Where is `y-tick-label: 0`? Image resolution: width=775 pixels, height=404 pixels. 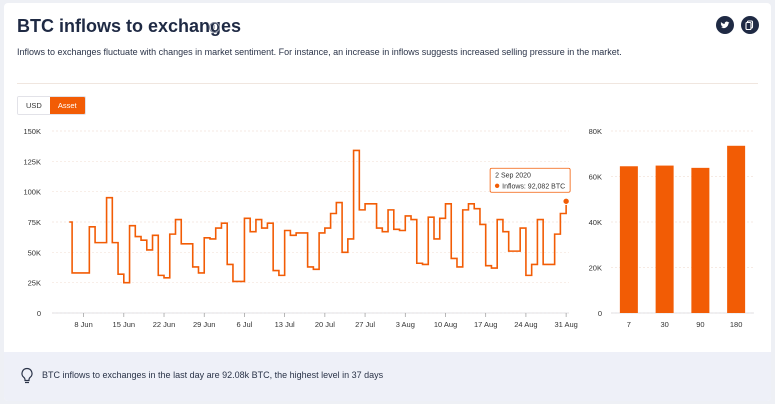
y-tick-label: 0 is located at coordinates (39, 313).